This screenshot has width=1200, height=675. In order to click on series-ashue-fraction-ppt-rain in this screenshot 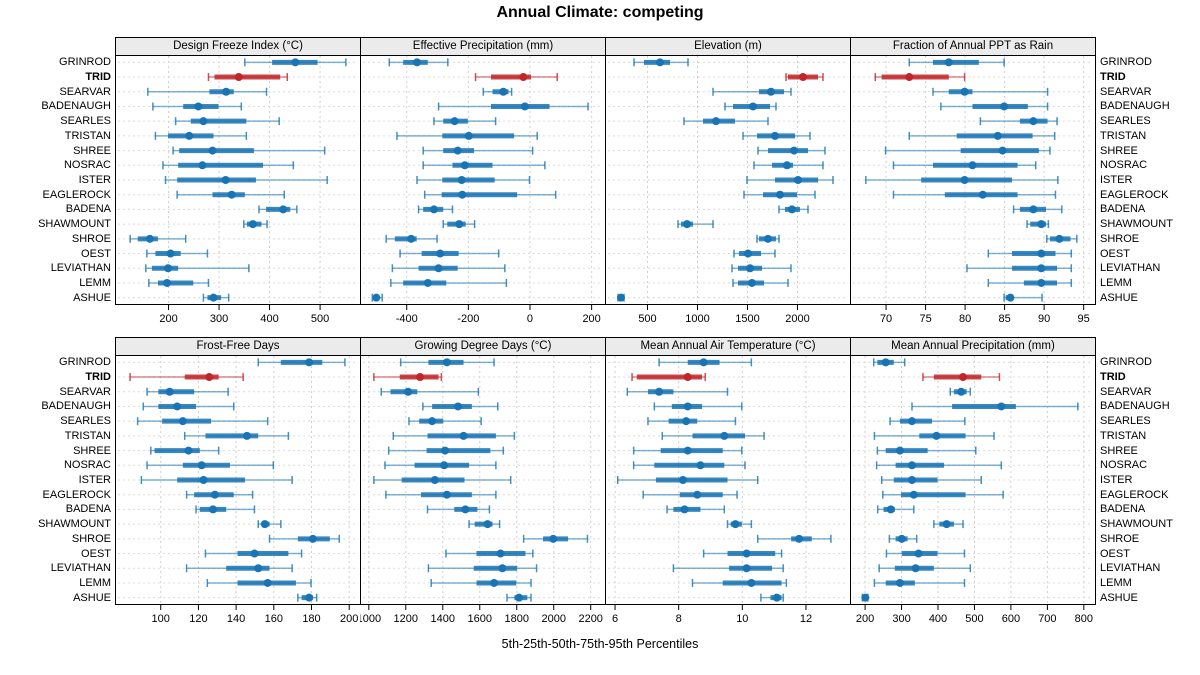, I will do `click(1023, 297)`.